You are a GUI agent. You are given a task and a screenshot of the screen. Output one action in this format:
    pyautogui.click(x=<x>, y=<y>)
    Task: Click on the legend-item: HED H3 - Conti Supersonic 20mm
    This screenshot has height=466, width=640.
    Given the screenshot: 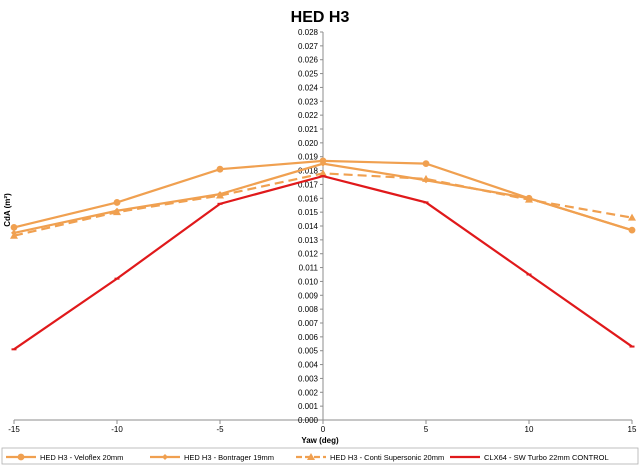 What is the action you would take?
    pyautogui.click(x=370, y=457)
    